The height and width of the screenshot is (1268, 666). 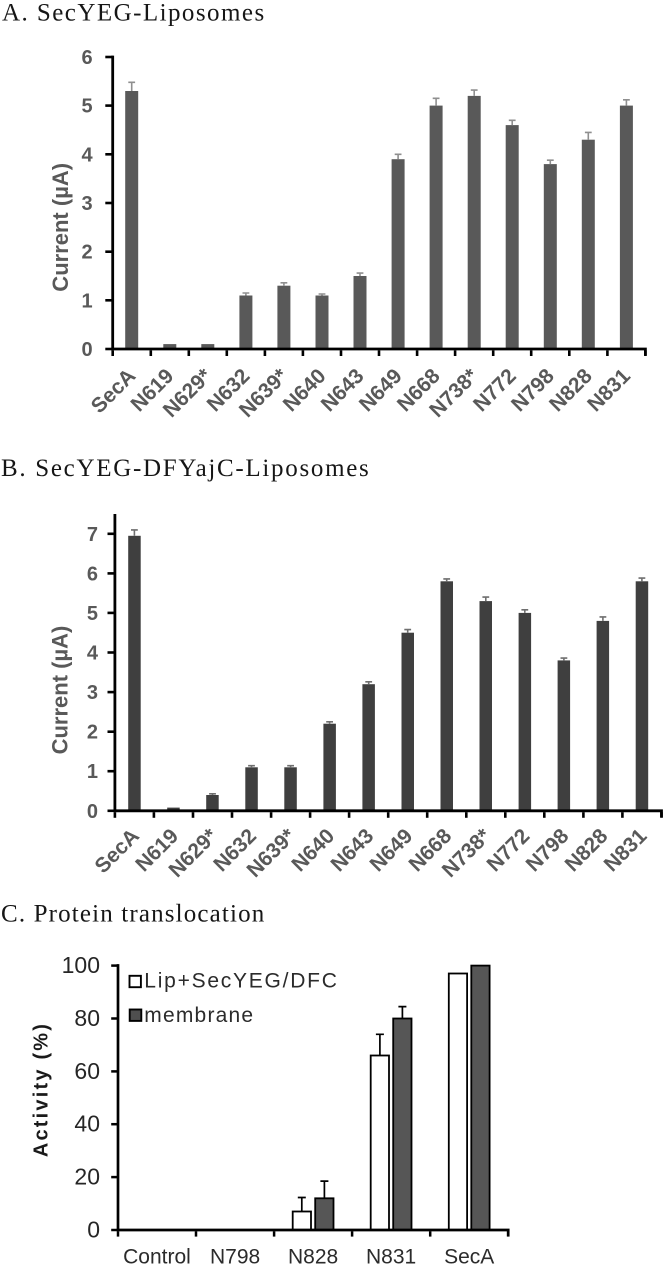 I want to click on svg-text: 20, so click(x=87, y=1177).